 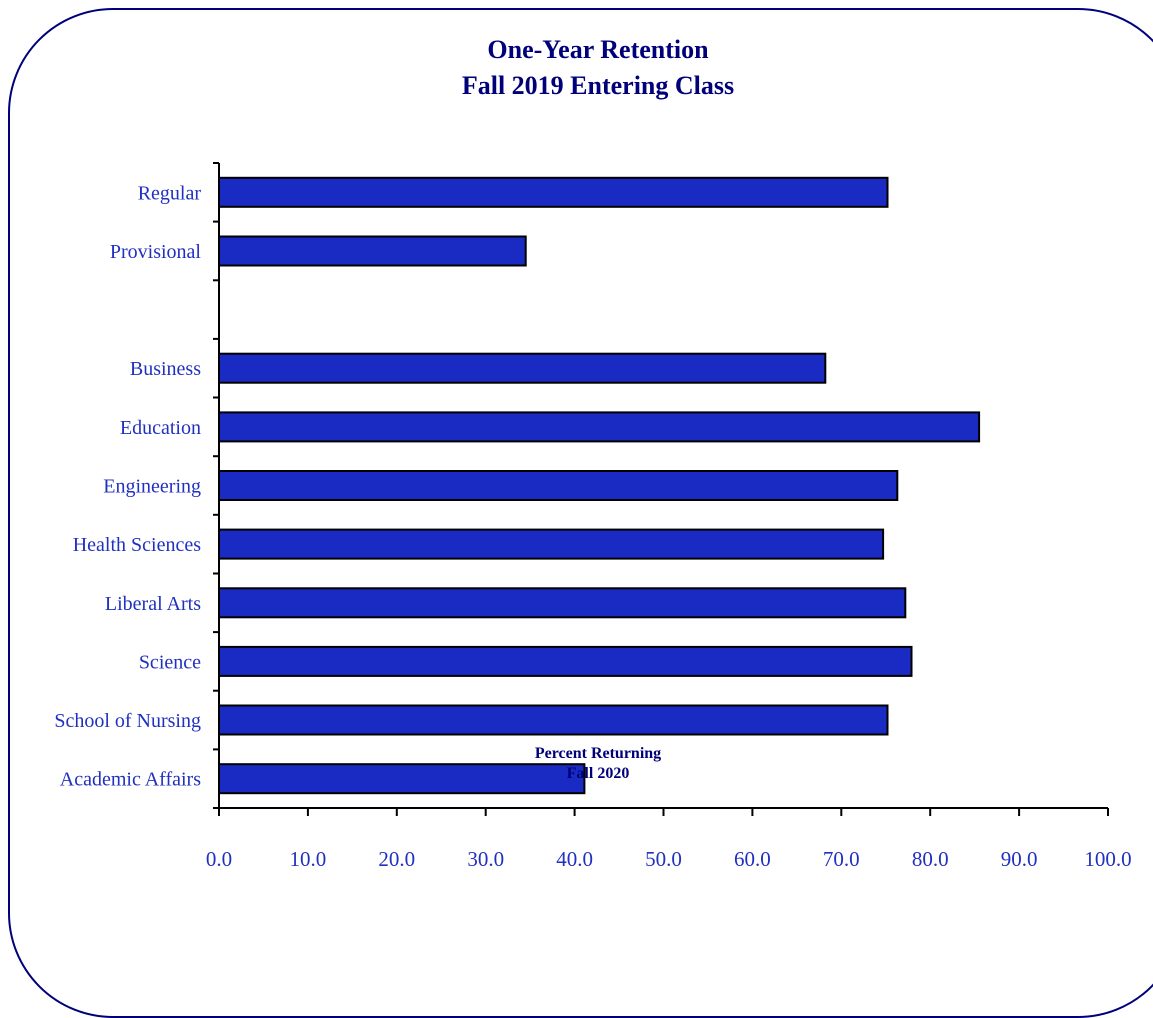 What do you see at coordinates (598, 49) in the screenshot?
I see `chart-title-line-1: One-Year Retention` at bounding box center [598, 49].